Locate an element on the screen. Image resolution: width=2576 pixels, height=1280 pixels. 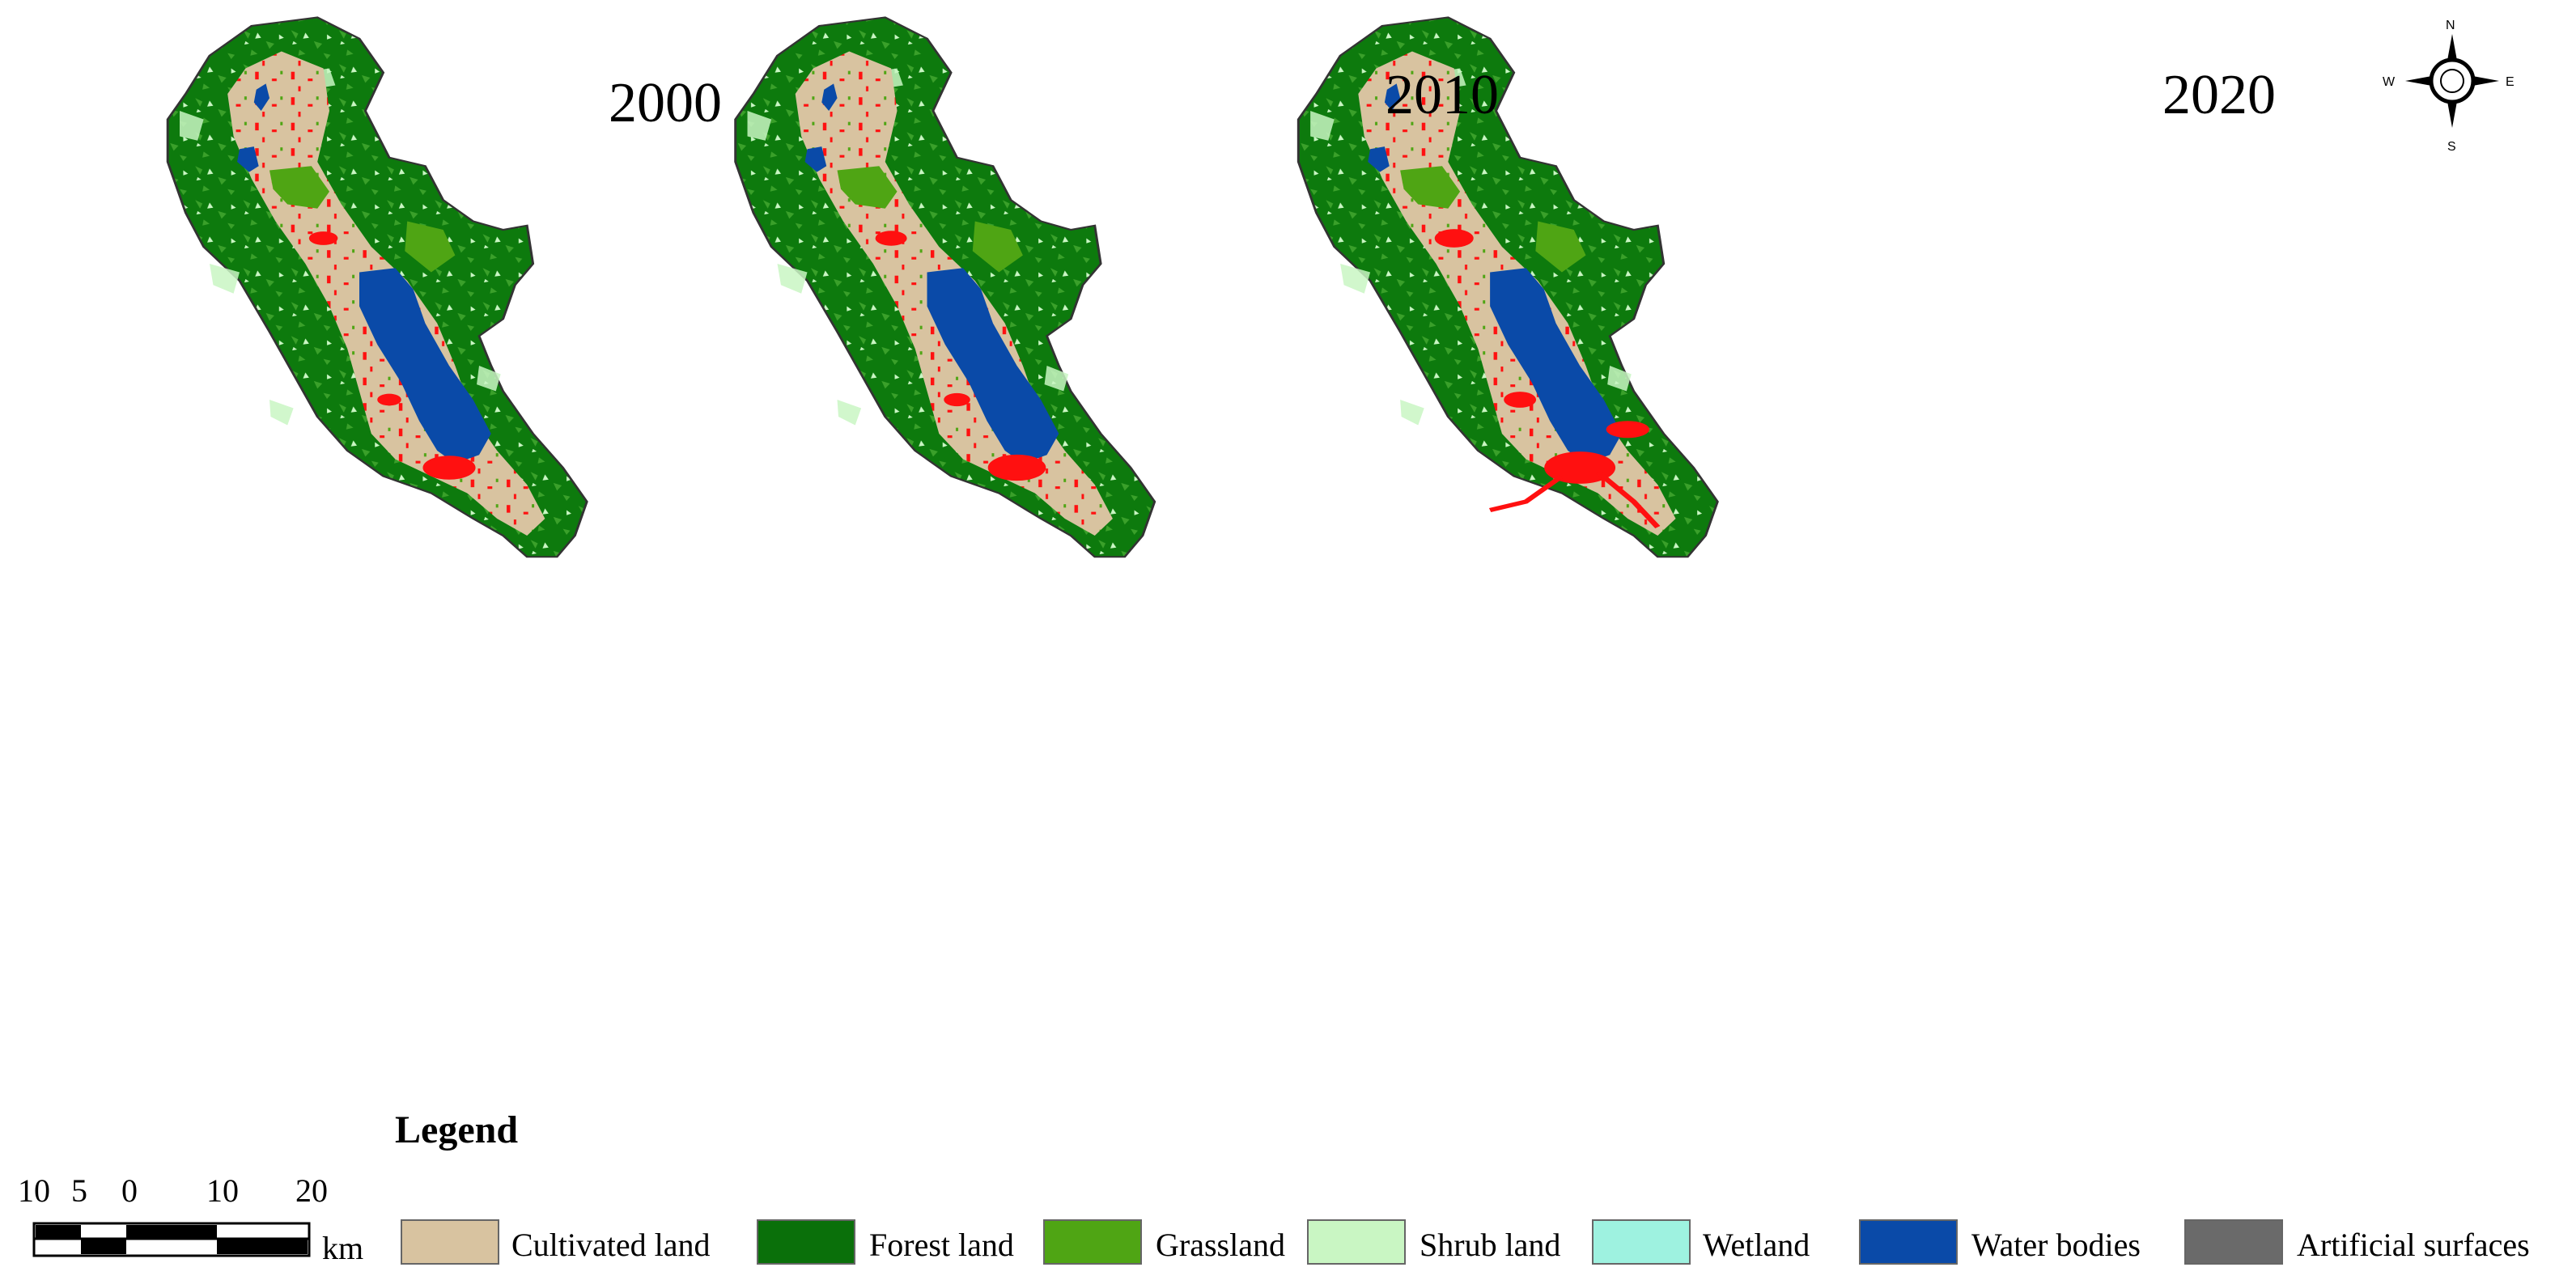
legend-label-wetland: Wetland is located at coordinates (1756, 1245).